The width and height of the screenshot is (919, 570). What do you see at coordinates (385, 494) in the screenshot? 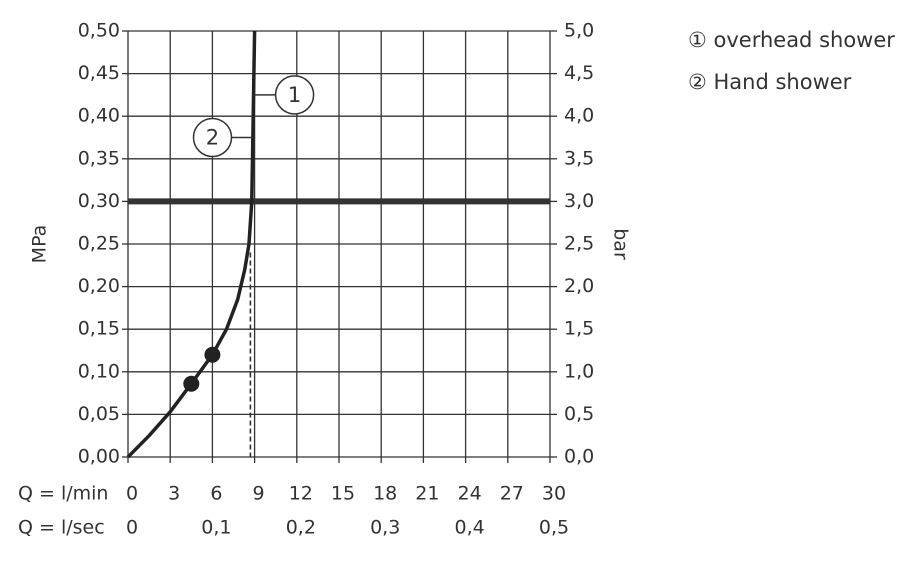
I see `x-tick-label: 18` at bounding box center [385, 494].